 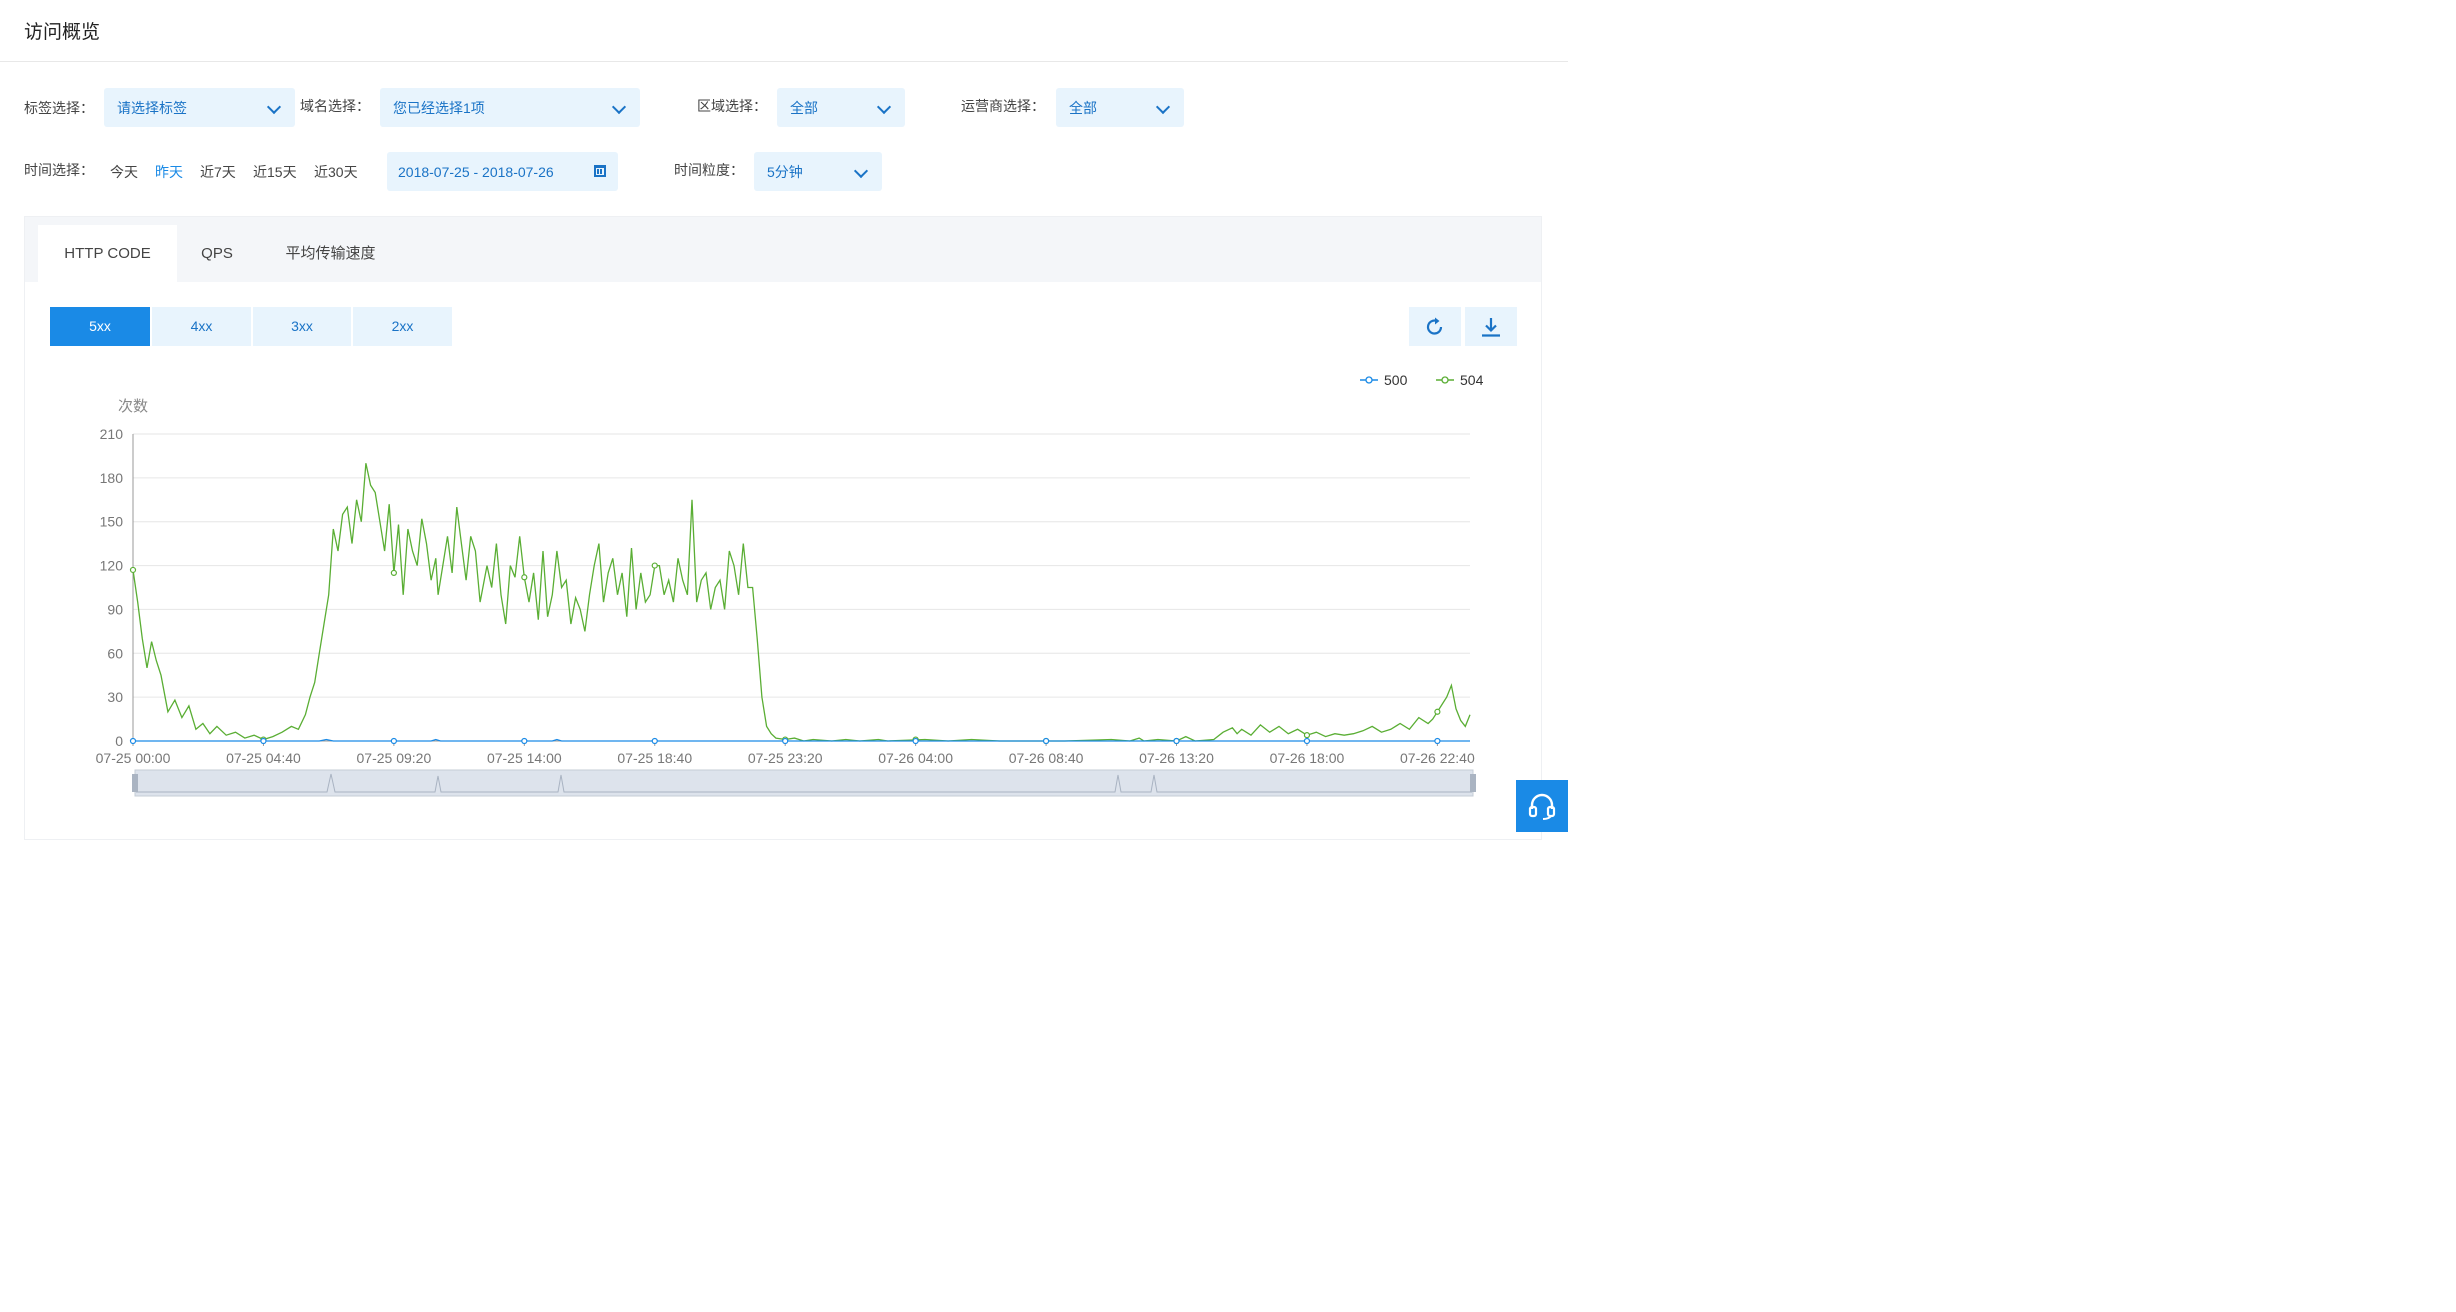 What do you see at coordinates (218, 172) in the screenshot?
I see `quick-range-7d: 近7天` at bounding box center [218, 172].